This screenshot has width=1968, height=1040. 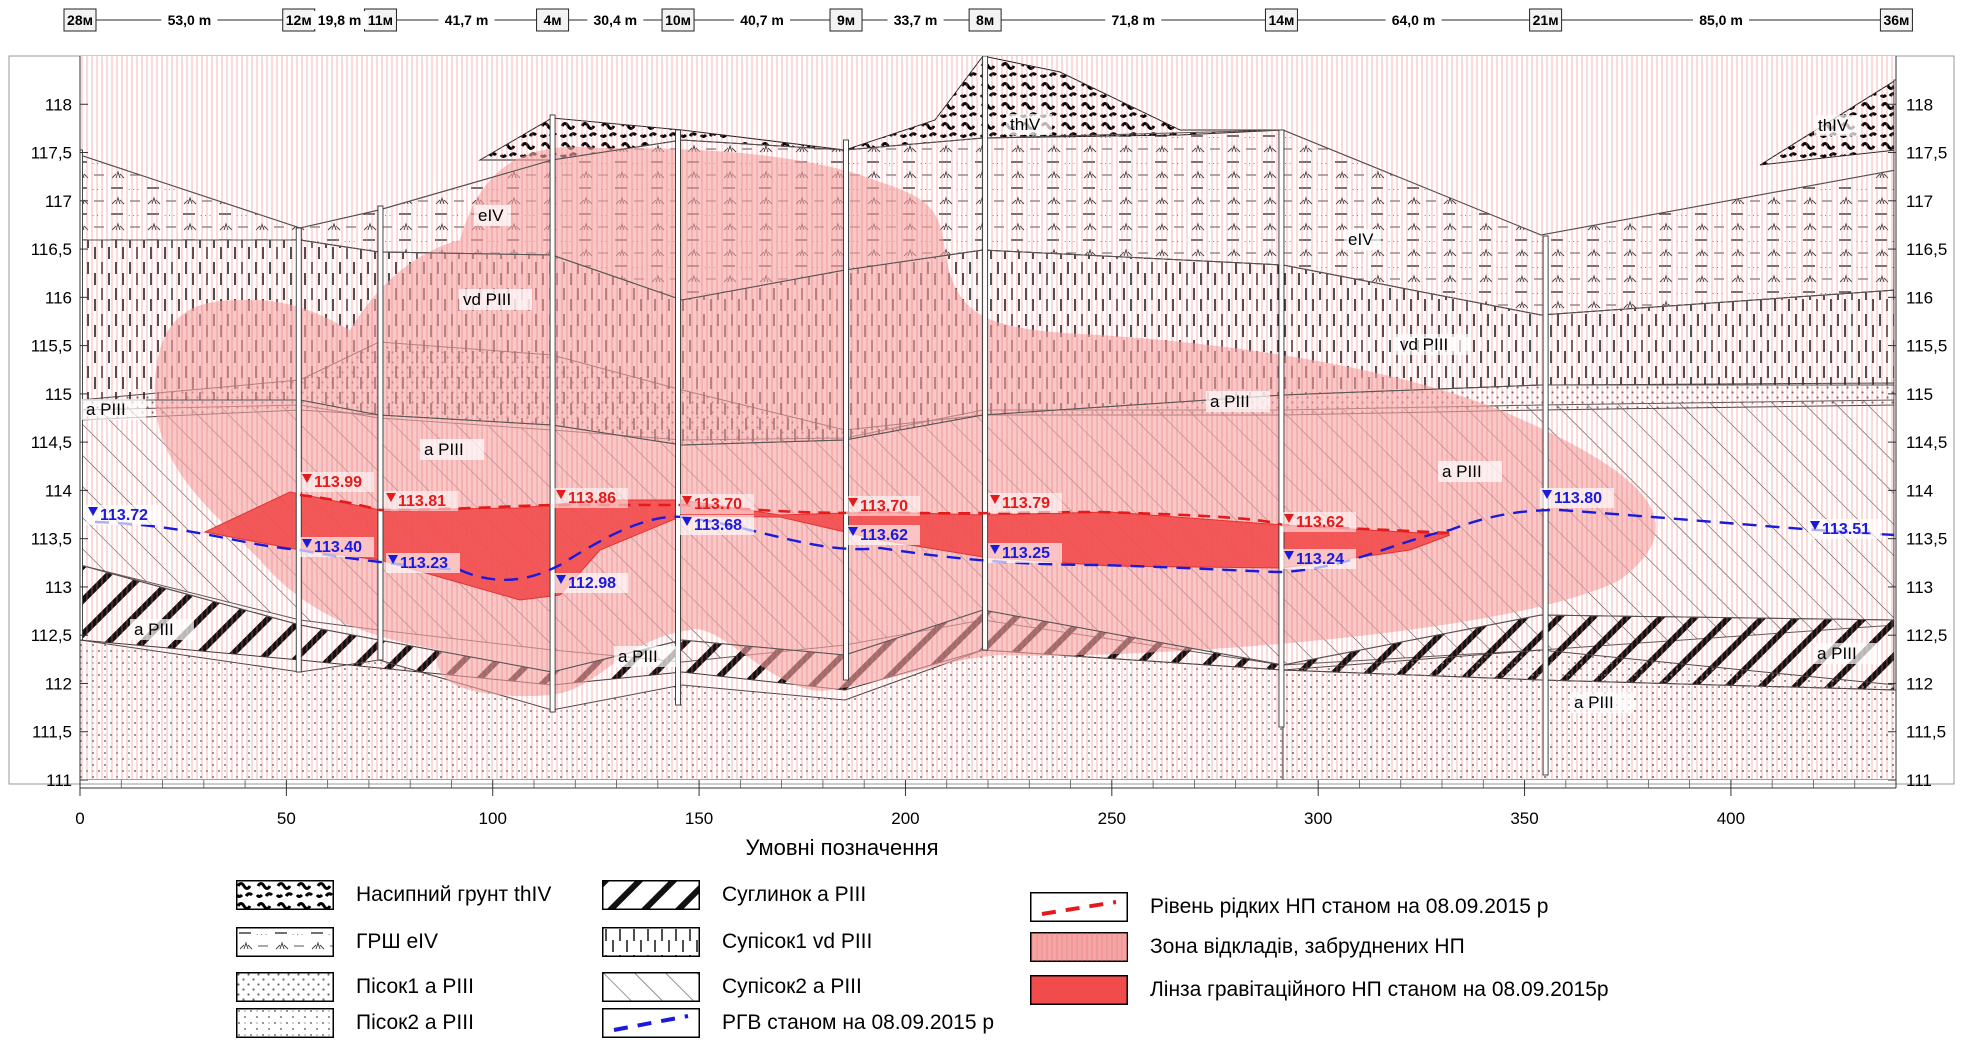 What do you see at coordinates (1926, 635) in the screenshot?
I see `y-tick-label-right: 112,5` at bounding box center [1926, 635].